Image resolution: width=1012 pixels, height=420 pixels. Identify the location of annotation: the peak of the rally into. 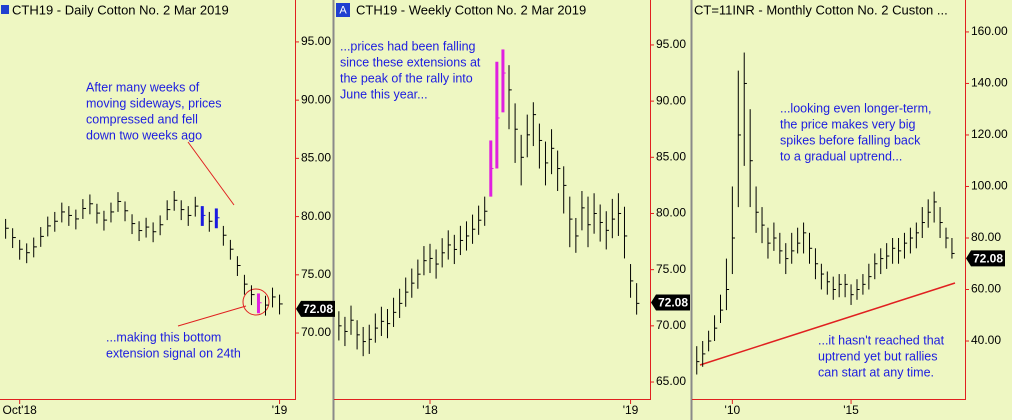
(406, 78).